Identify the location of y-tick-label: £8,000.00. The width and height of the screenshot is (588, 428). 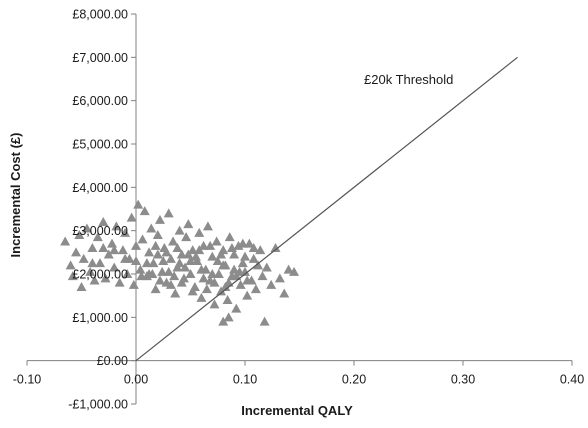
(100, 15).